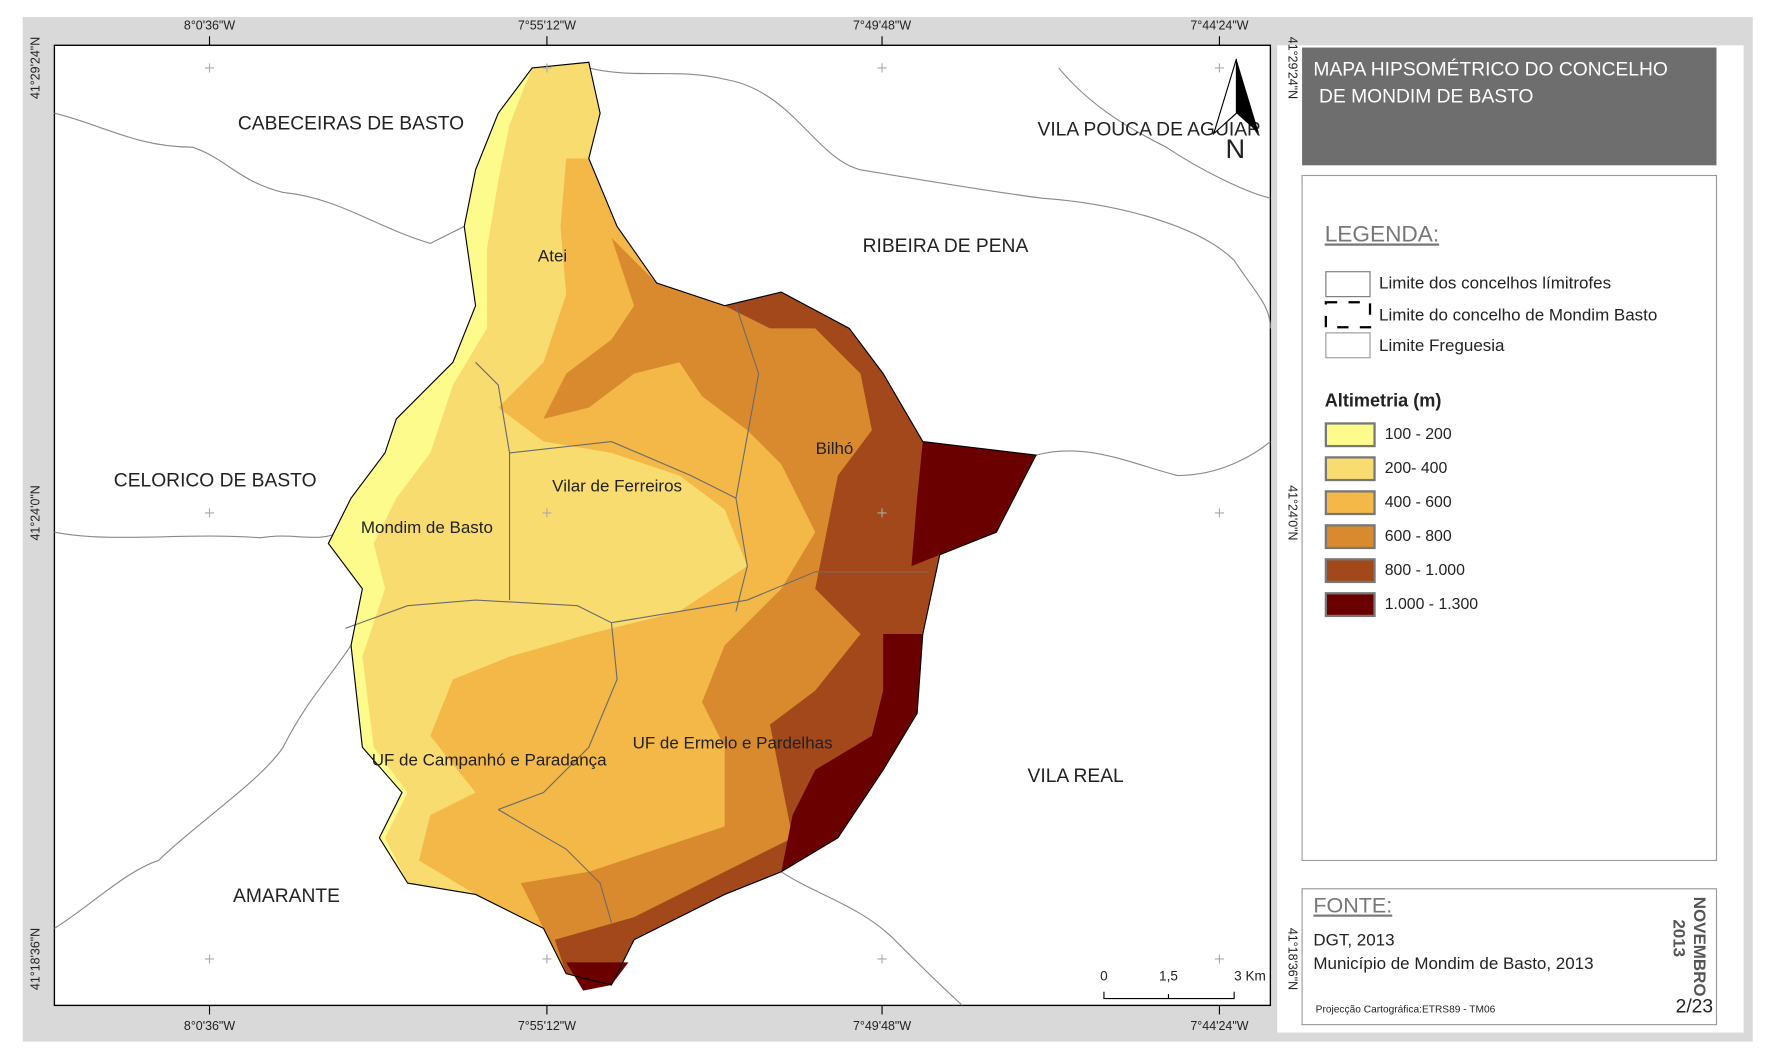  Describe the element at coordinates (1406, 1010) in the screenshot. I see `projection: Projecção Cartográfica:ETRS89 - TM06` at that location.